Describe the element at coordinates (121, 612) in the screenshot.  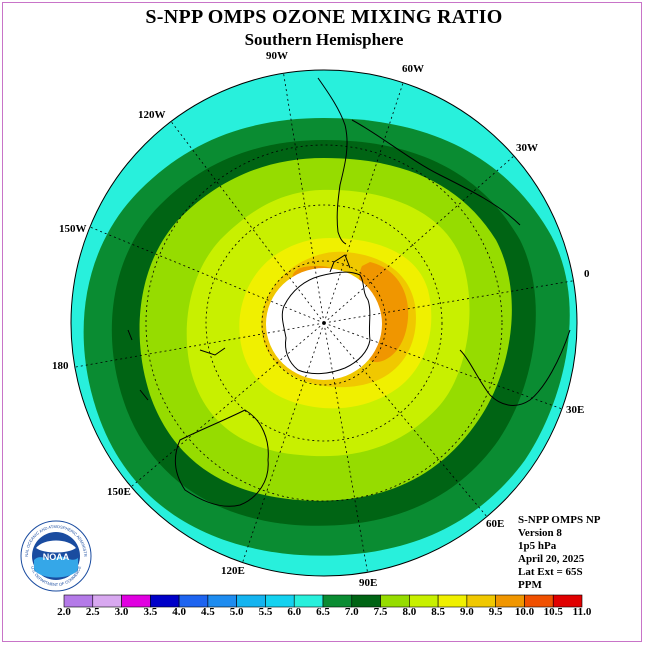
I see `colorbar-tick-label: 3.0` at that location.